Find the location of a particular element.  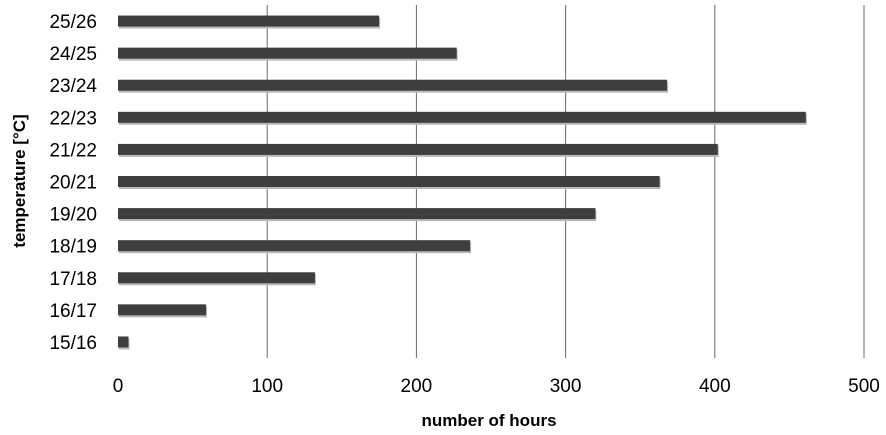

x-tick-label: 200 is located at coordinates (417, 386).